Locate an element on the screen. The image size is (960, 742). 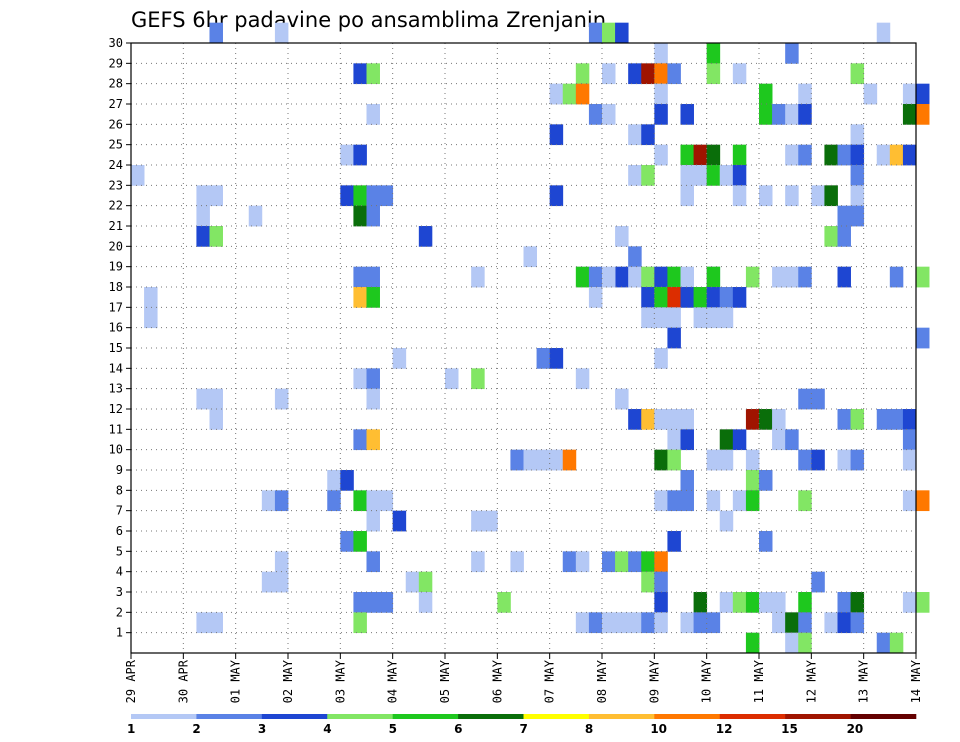
y-tick-label: 3 is located at coordinates (119, 592).